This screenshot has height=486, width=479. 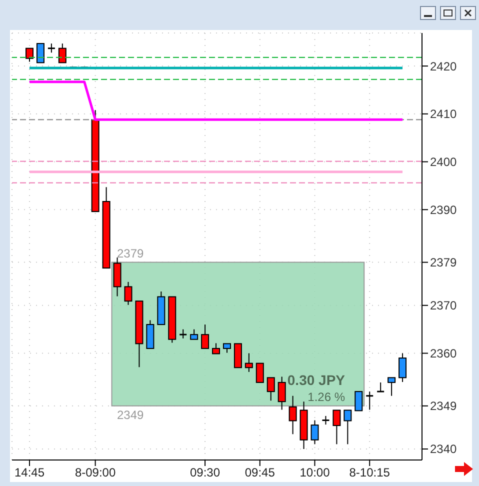 What do you see at coordinates (260, 473) in the screenshot?
I see `x-tick-label: 09:45` at bounding box center [260, 473].